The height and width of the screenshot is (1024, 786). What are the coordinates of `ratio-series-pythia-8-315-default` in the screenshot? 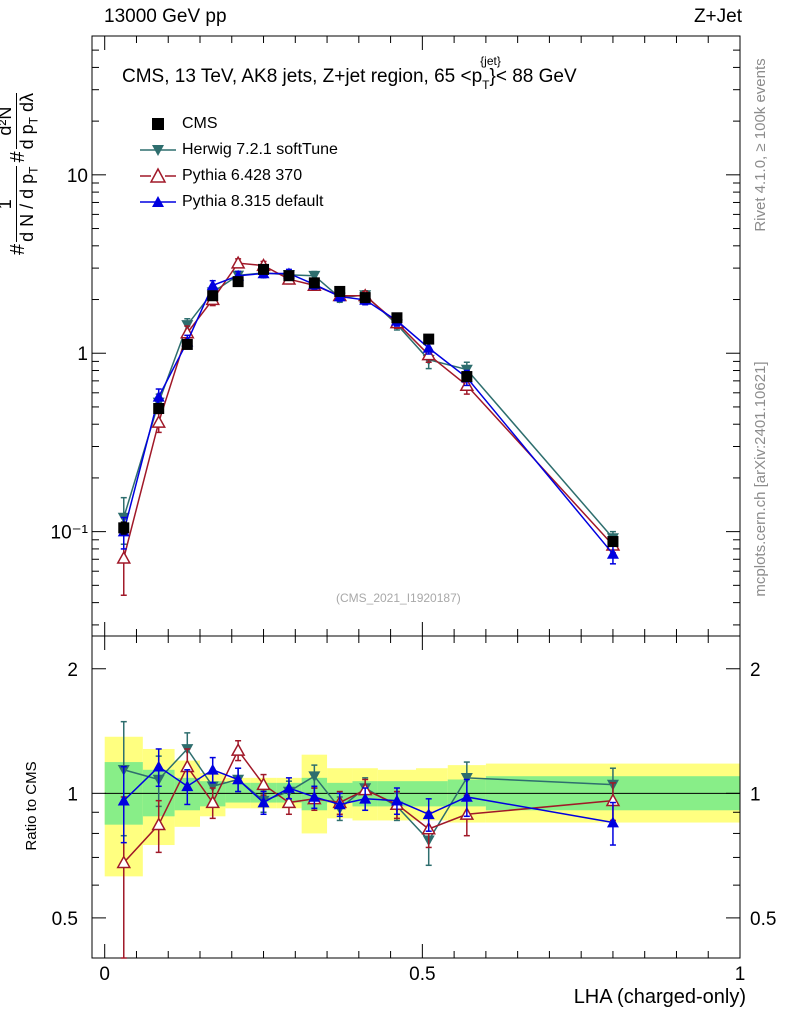 It's located at (368, 797).